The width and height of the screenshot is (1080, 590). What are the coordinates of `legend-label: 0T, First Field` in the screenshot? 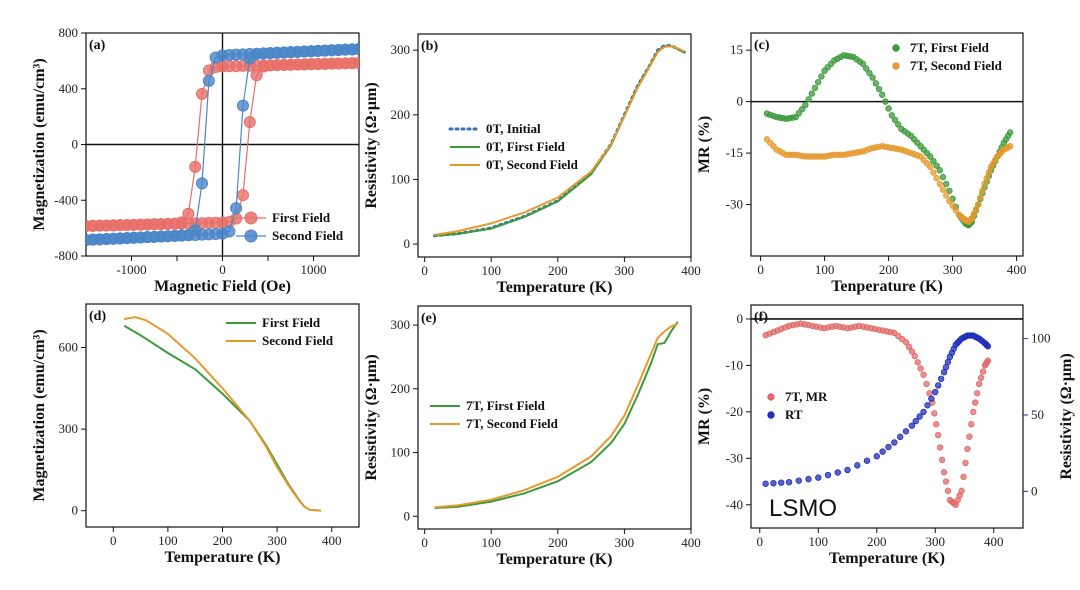 It's located at (526, 146).